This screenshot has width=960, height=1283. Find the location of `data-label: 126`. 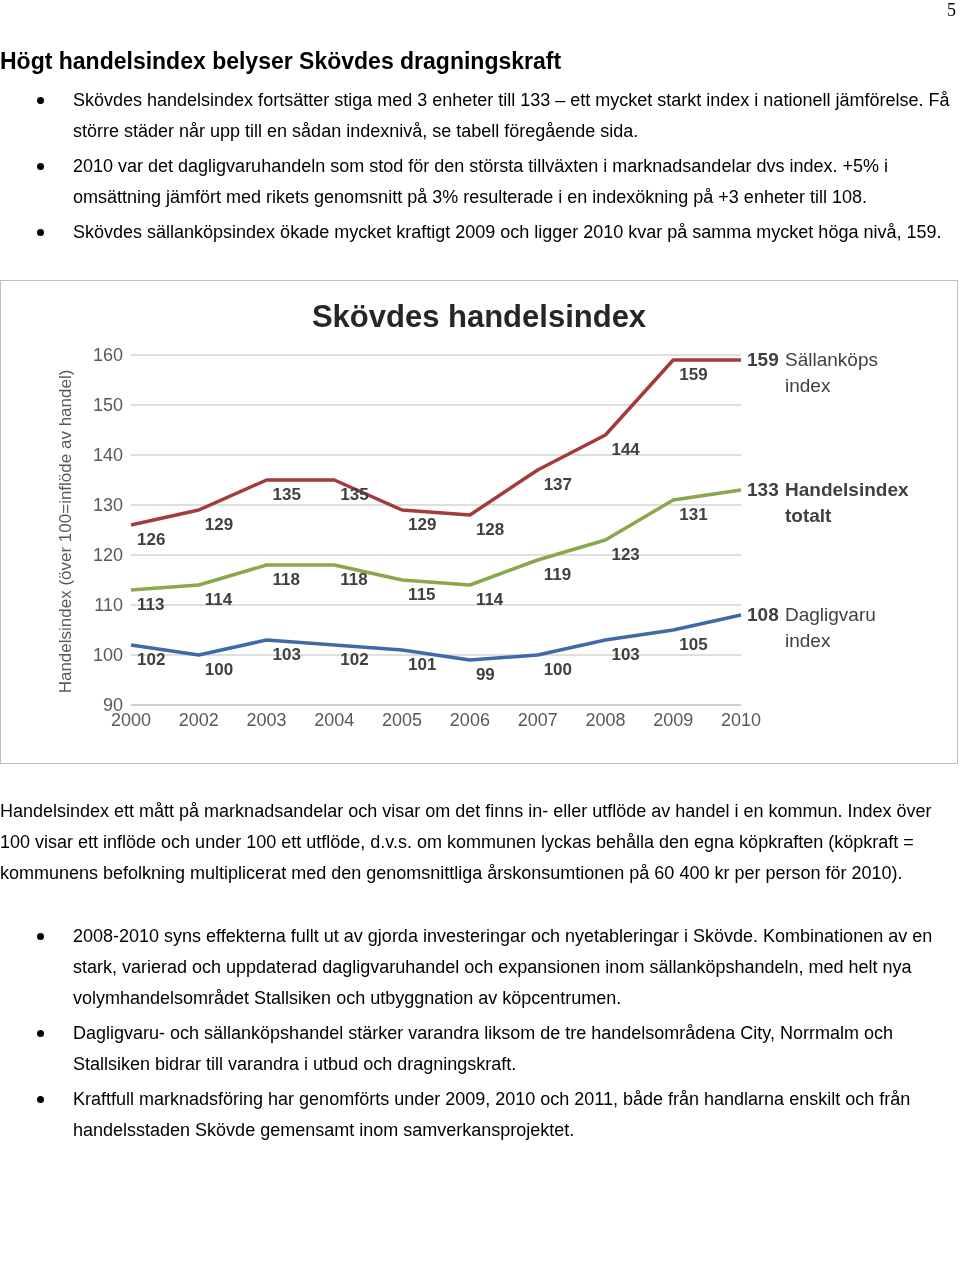

data-label: 126 is located at coordinates (151, 539).